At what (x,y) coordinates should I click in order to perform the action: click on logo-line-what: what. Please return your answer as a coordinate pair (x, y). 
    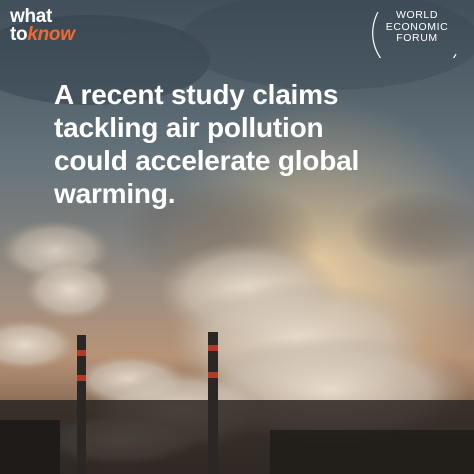
    Looking at the image, I should click on (31, 16).